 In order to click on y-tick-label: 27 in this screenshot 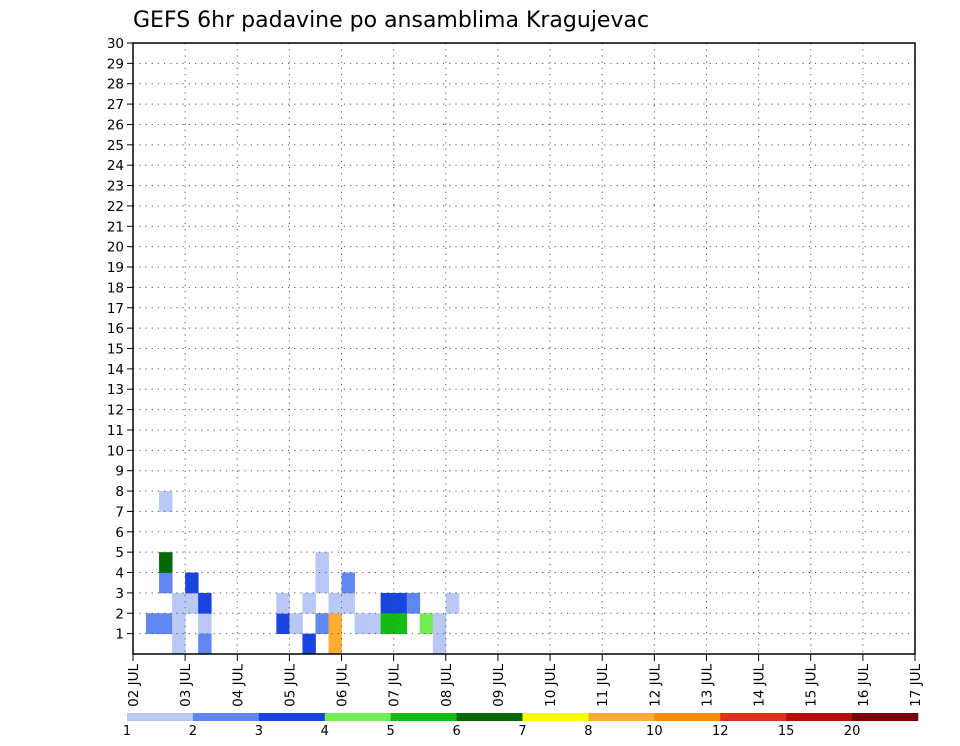, I will do `click(115, 105)`.